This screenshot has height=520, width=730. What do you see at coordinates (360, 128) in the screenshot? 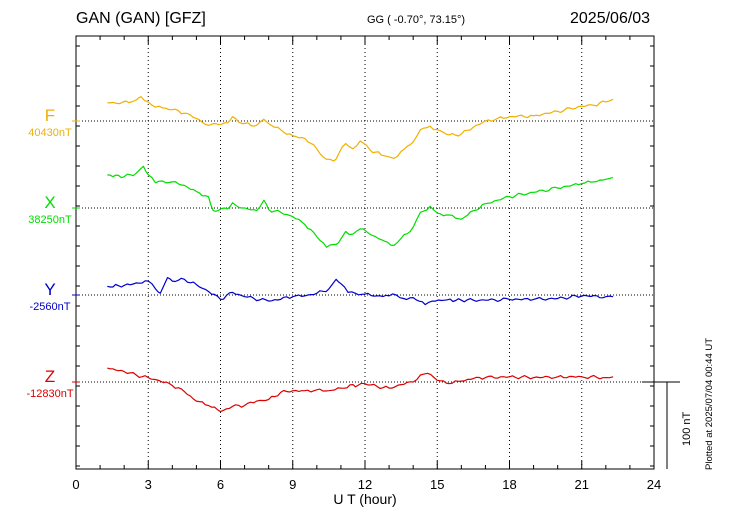
I see `trace-f` at bounding box center [360, 128].